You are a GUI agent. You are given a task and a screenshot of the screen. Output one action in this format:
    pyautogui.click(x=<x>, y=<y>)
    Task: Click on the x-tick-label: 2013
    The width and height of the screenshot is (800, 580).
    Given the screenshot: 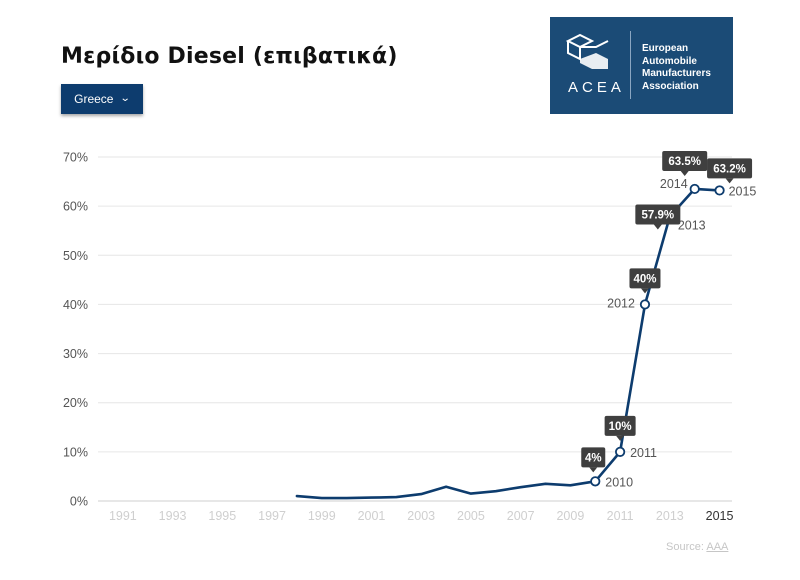 What is the action you would take?
    pyautogui.click(x=670, y=516)
    